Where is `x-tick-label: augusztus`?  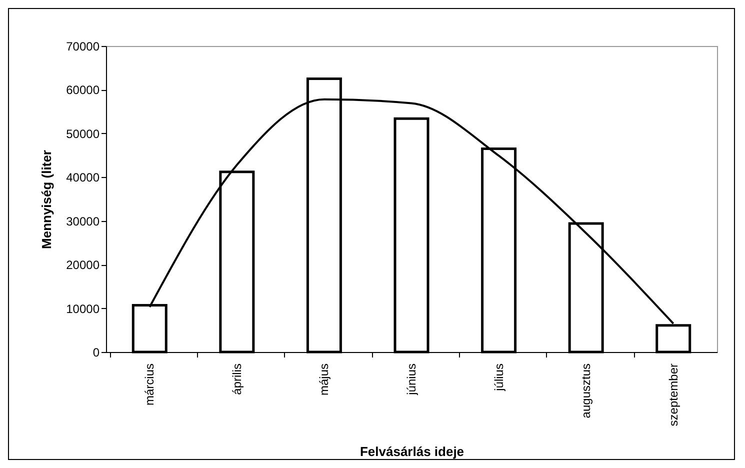 x-tick-label: augusztus is located at coordinates (586, 391).